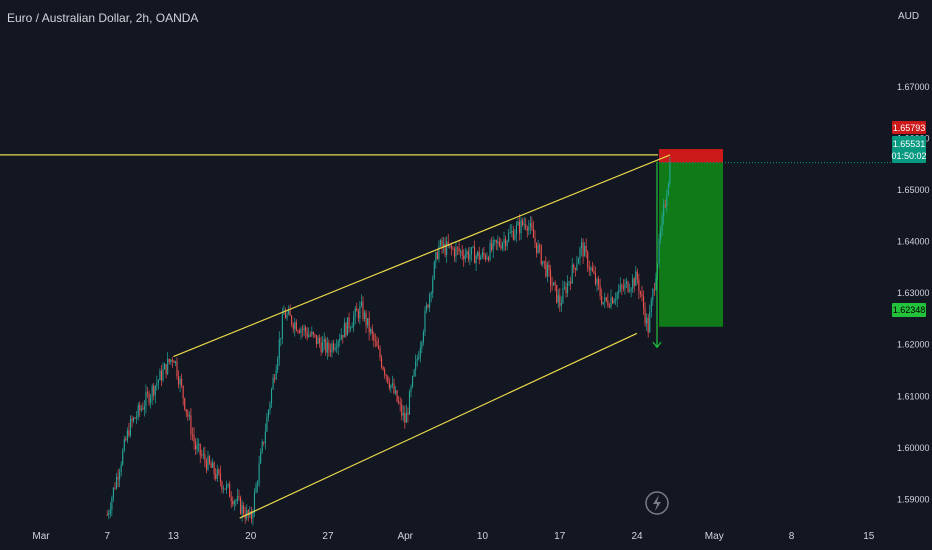 The height and width of the screenshot is (550, 932). What do you see at coordinates (453, 536) in the screenshot?
I see `x-axis: Mar 7 13 20 27 Apr 10 17 24 May 8 15` at bounding box center [453, 536].